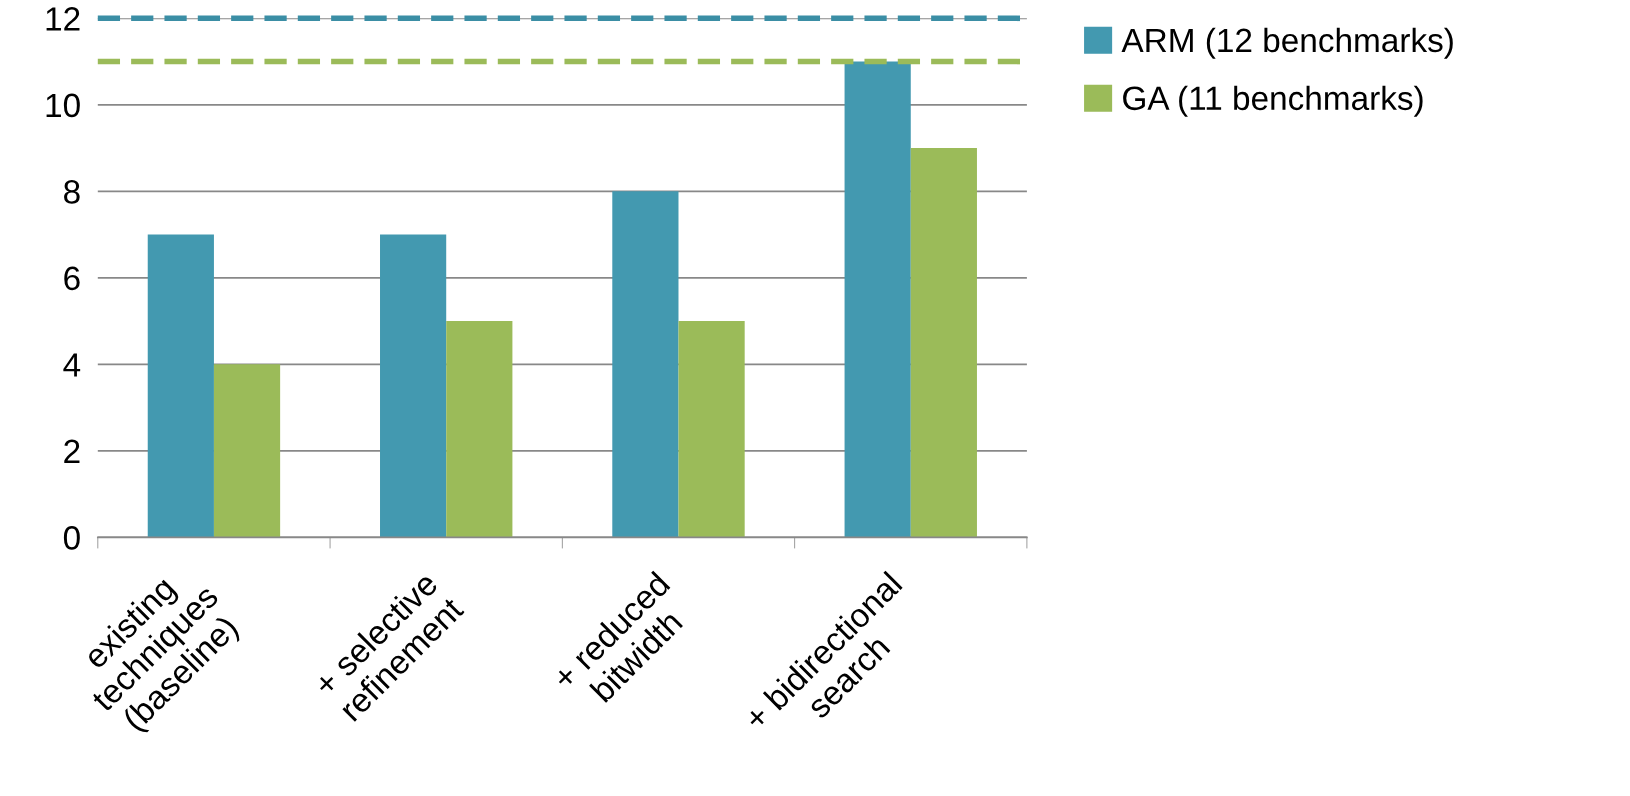 Image resolution: width=1630 pixels, height=796 pixels. What do you see at coordinates (63, 105) in the screenshot?
I see `y-tick-label: 10` at bounding box center [63, 105].